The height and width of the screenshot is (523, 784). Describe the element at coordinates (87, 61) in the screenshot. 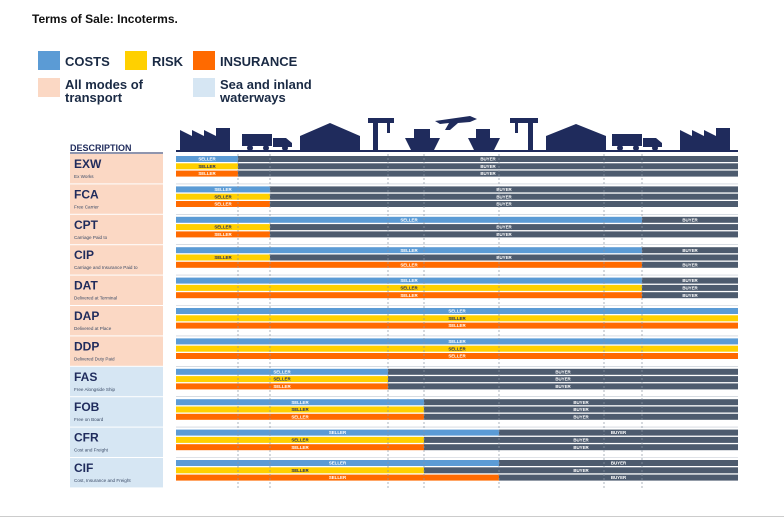

I see `legend-costs-label: COSTS` at that location.